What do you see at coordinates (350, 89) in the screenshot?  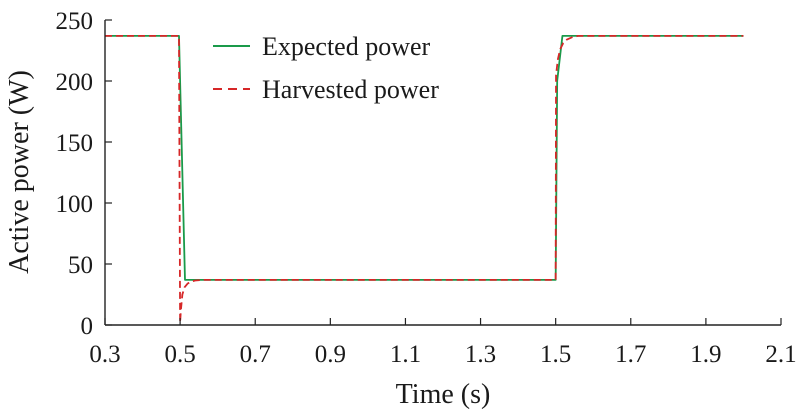 I see `legend-label-harvested: Harvested power` at bounding box center [350, 89].